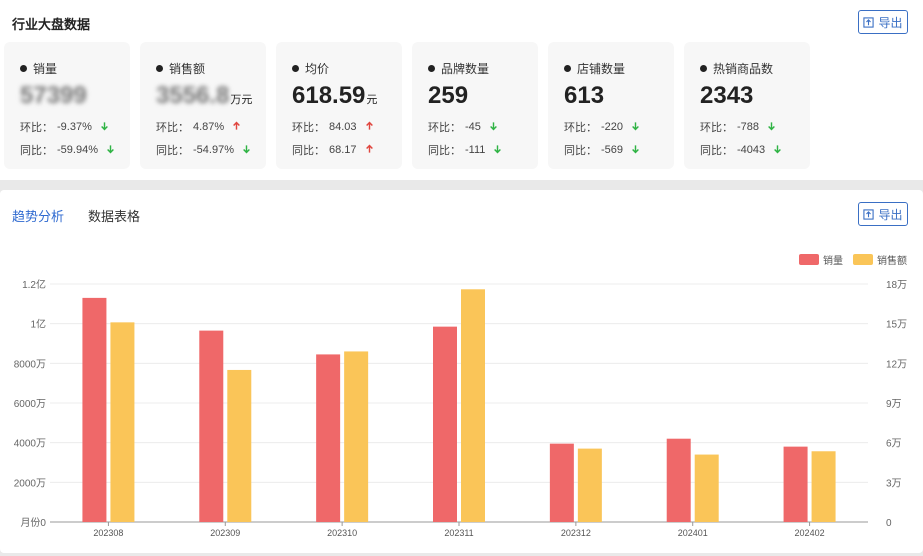 Image resolution: width=923 pixels, height=556 pixels. I want to click on x-tick-label: 202309, so click(225, 533).